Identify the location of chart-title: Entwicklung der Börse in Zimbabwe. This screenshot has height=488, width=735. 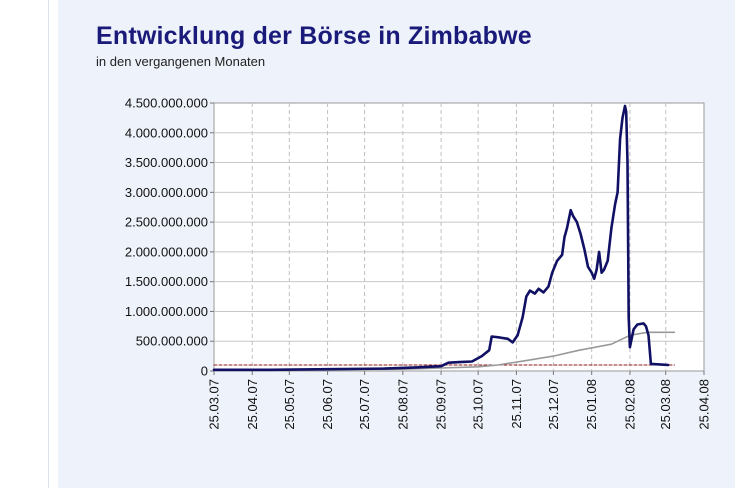
(314, 36).